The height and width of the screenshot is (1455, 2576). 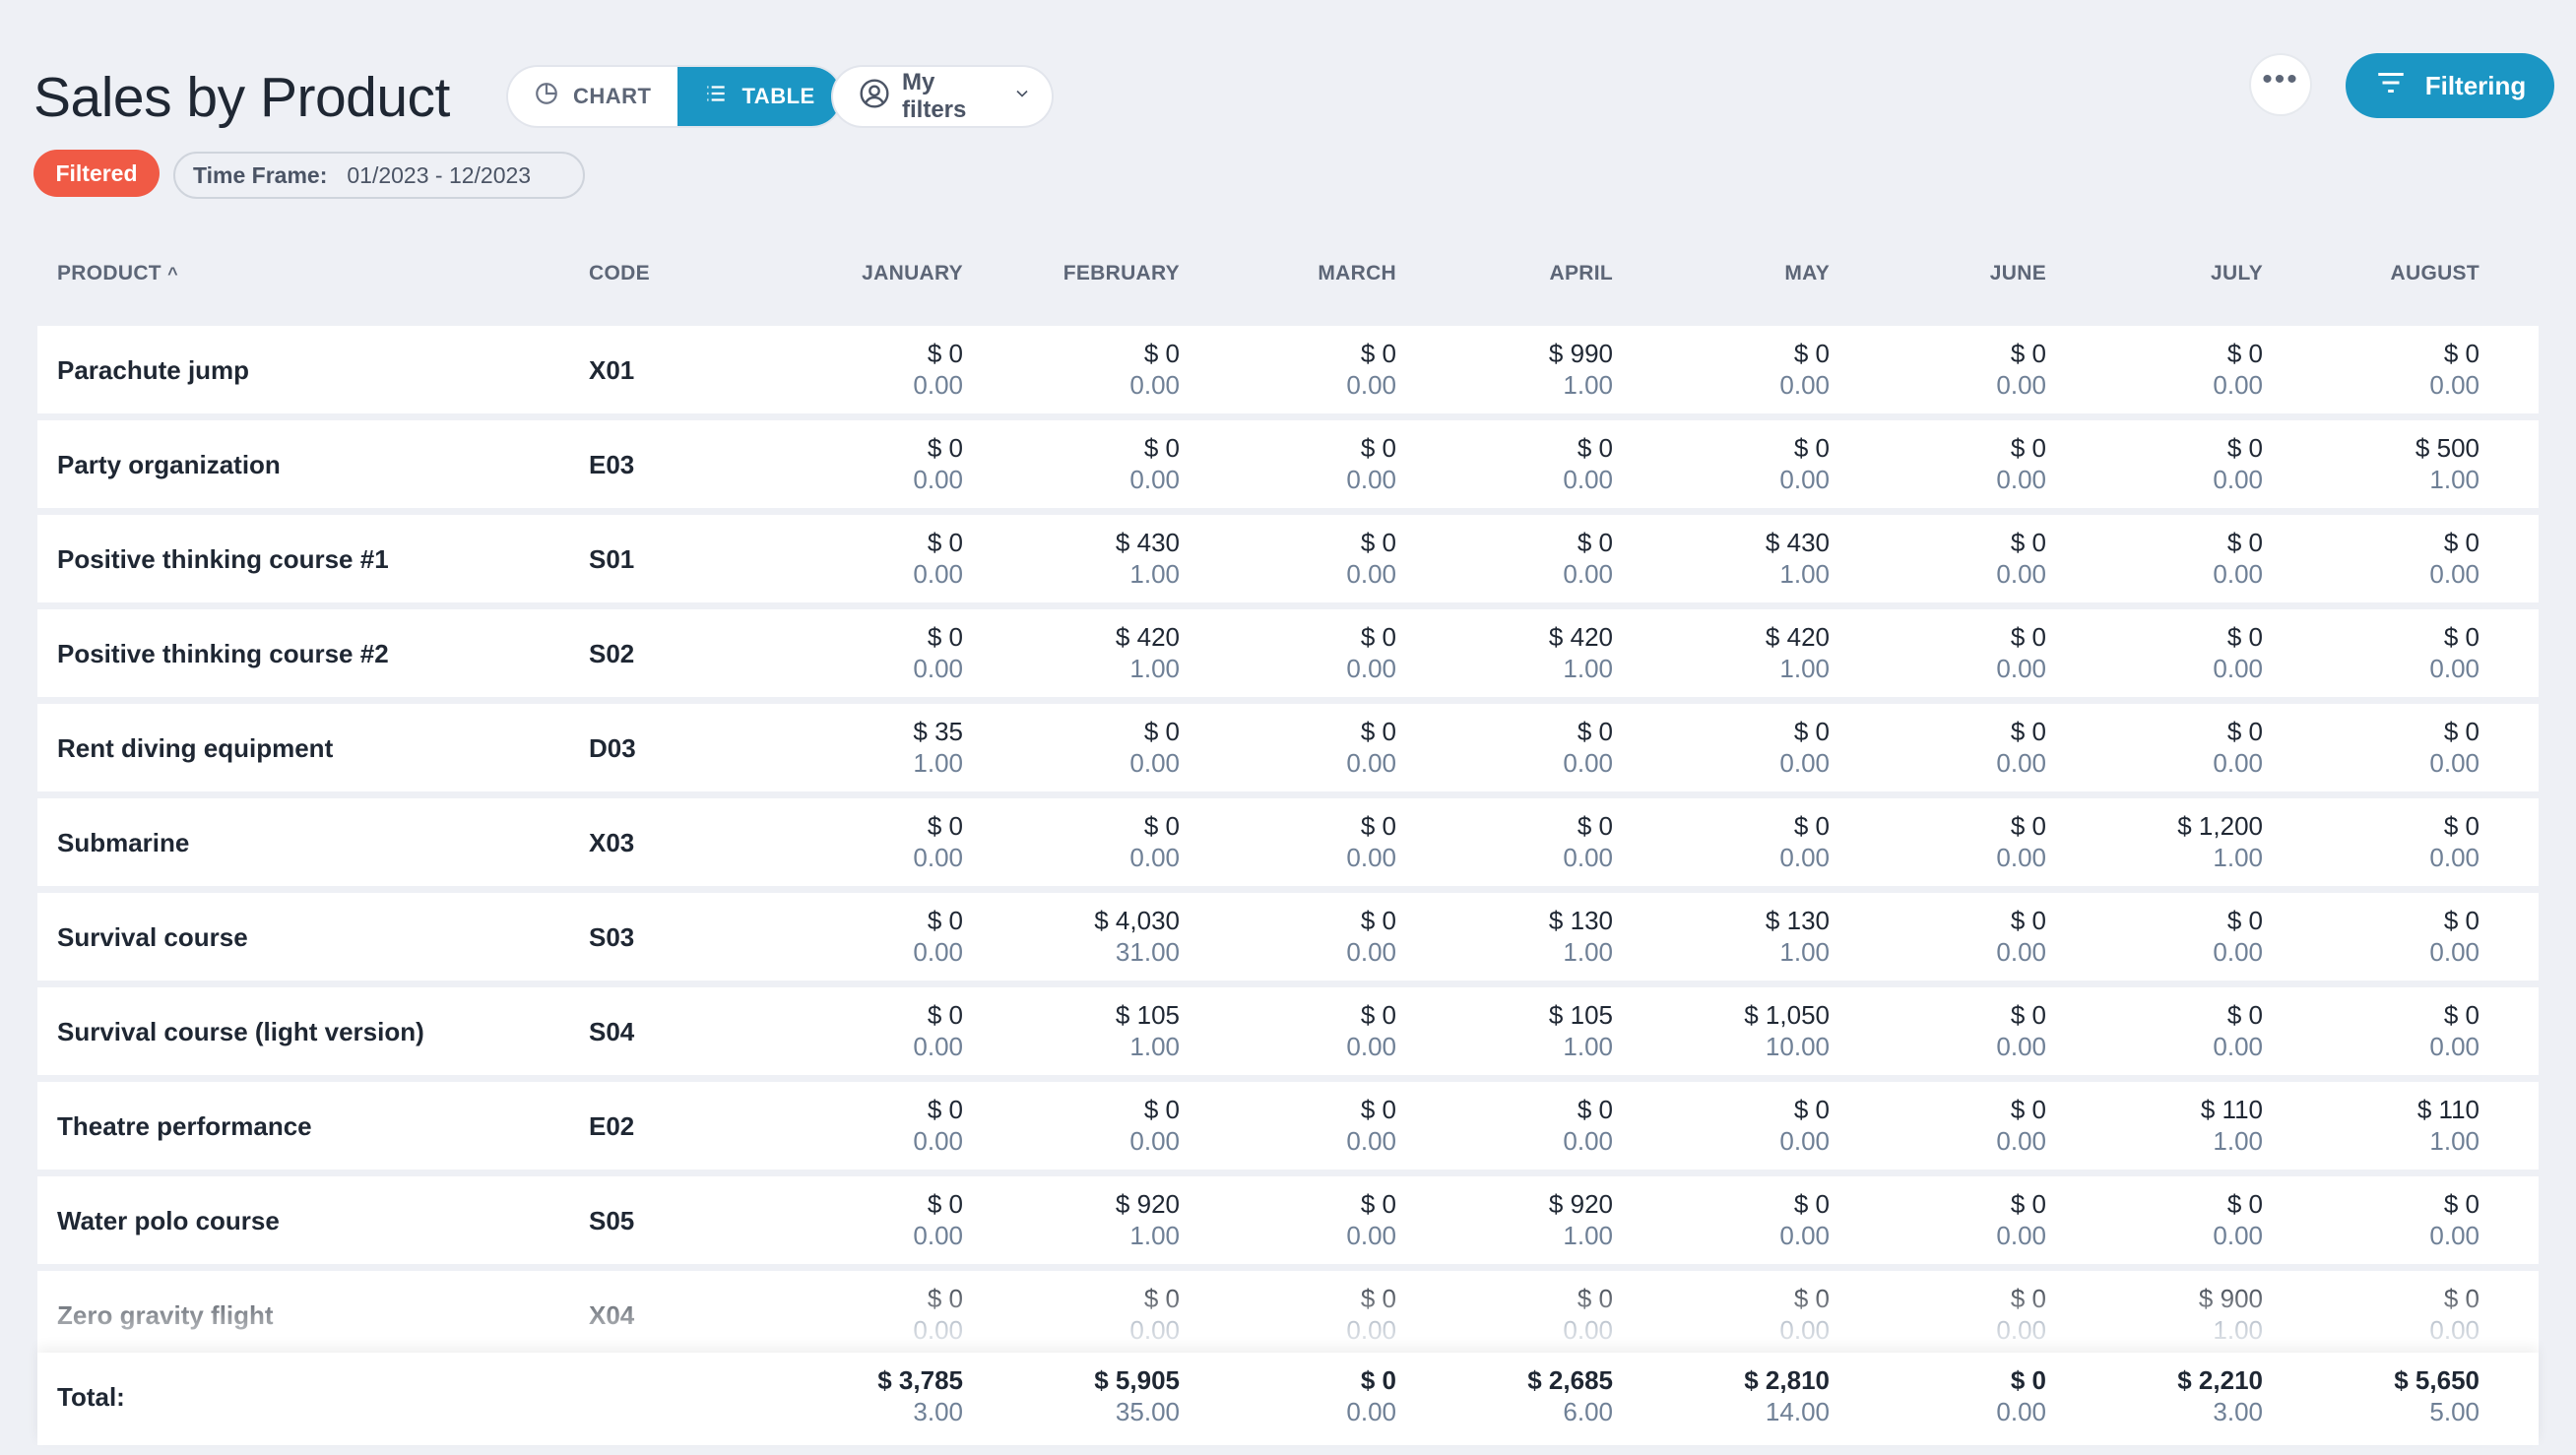 What do you see at coordinates (2237, 273) in the screenshot?
I see `column-header-month: JULY` at bounding box center [2237, 273].